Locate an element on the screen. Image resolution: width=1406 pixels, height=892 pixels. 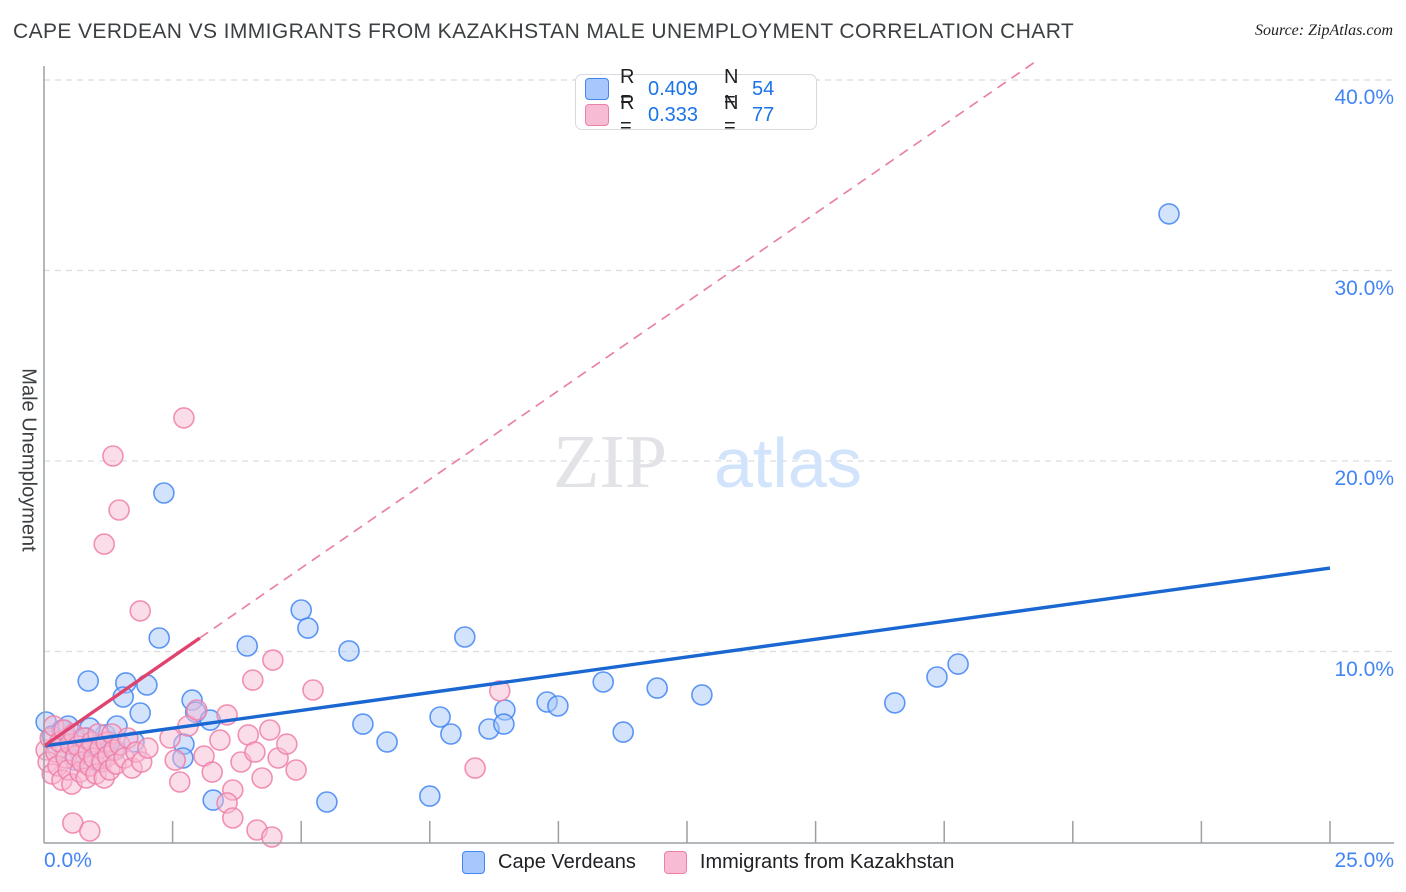
y-axis-title: Male Unemployment is located at coordinates (28, 460).